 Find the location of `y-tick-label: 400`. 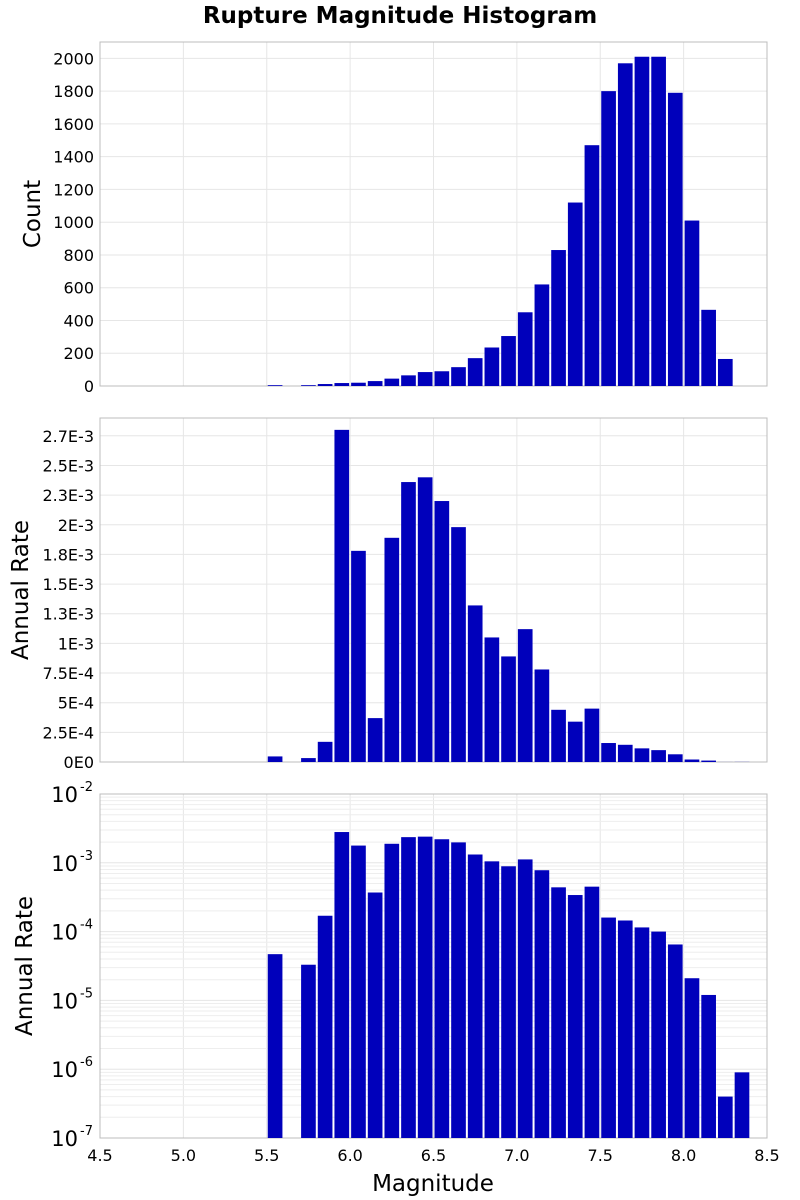

y-tick-label: 400 is located at coordinates (78, 320).